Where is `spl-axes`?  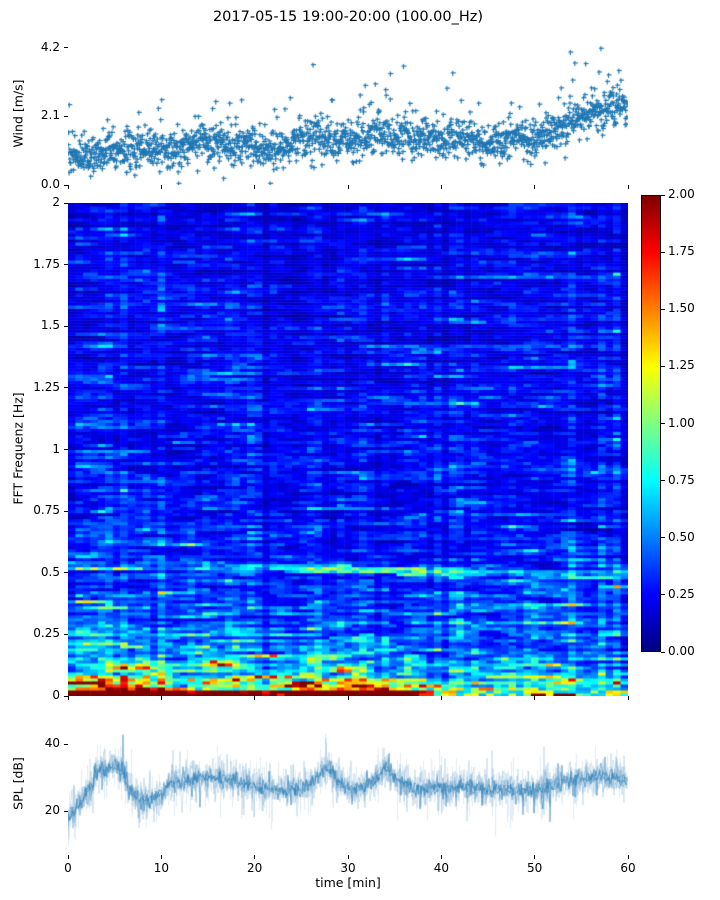
spl-axes is located at coordinates (348, 784).